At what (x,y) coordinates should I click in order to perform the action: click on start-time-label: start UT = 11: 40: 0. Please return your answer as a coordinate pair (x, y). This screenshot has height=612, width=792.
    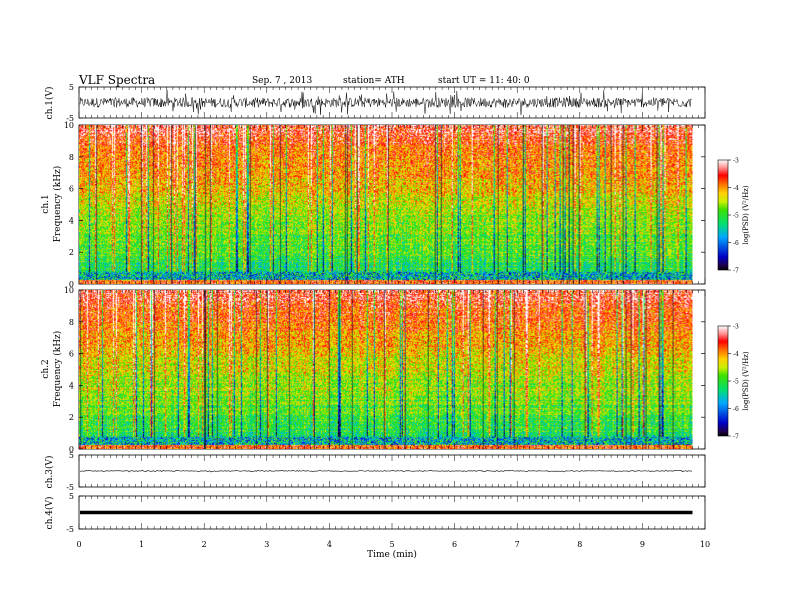
    Looking at the image, I should click on (484, 81).